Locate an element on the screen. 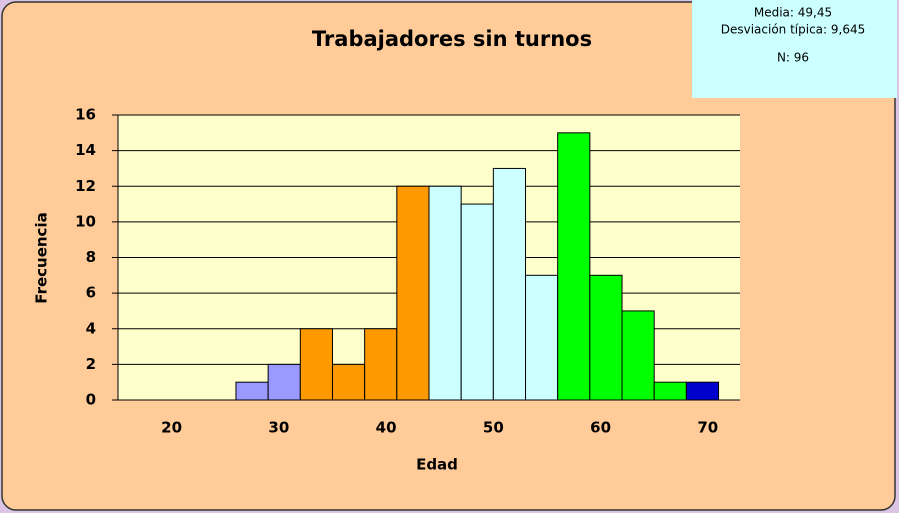  y-axis-label: Frecuencia is located at coordinates (42, 257).